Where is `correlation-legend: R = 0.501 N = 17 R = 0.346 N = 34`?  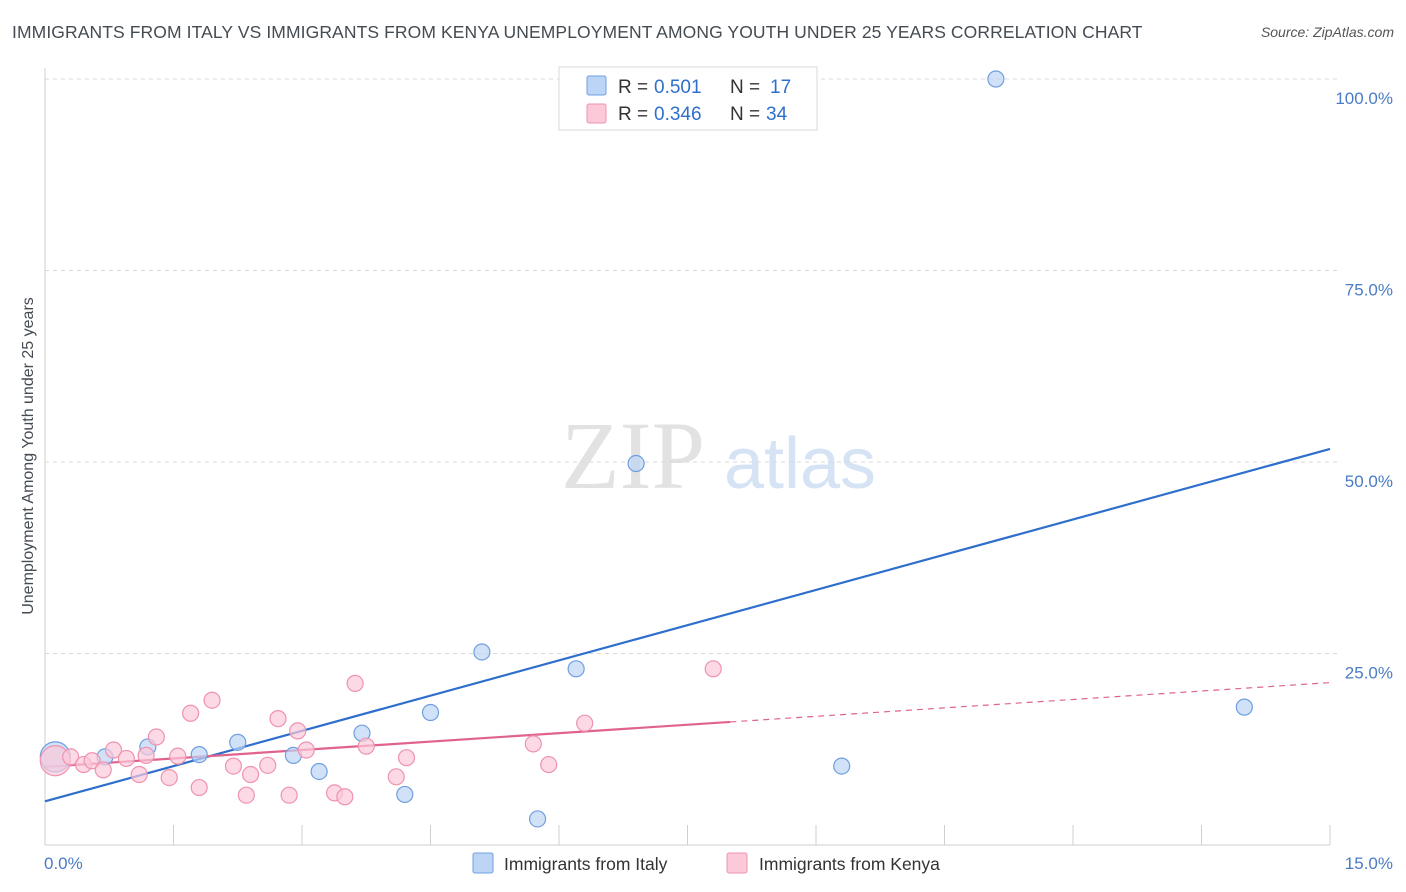 correlation-legend: R = 0.501 N = 17 R = 0.346 N = 34 is located at coordinates (688, 98).